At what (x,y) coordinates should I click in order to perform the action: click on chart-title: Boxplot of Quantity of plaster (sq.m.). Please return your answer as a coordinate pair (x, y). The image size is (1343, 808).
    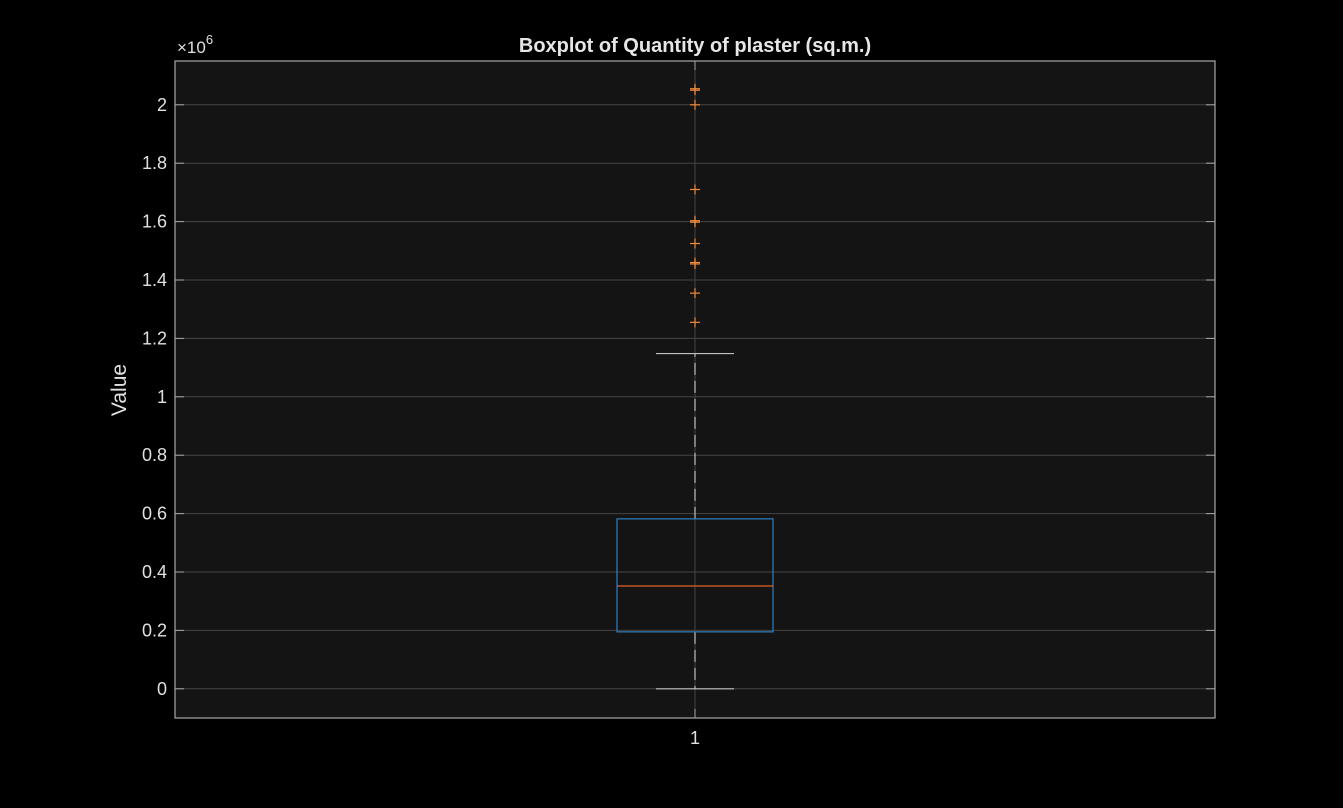
    Looking at the image, I should click on (695, 46).